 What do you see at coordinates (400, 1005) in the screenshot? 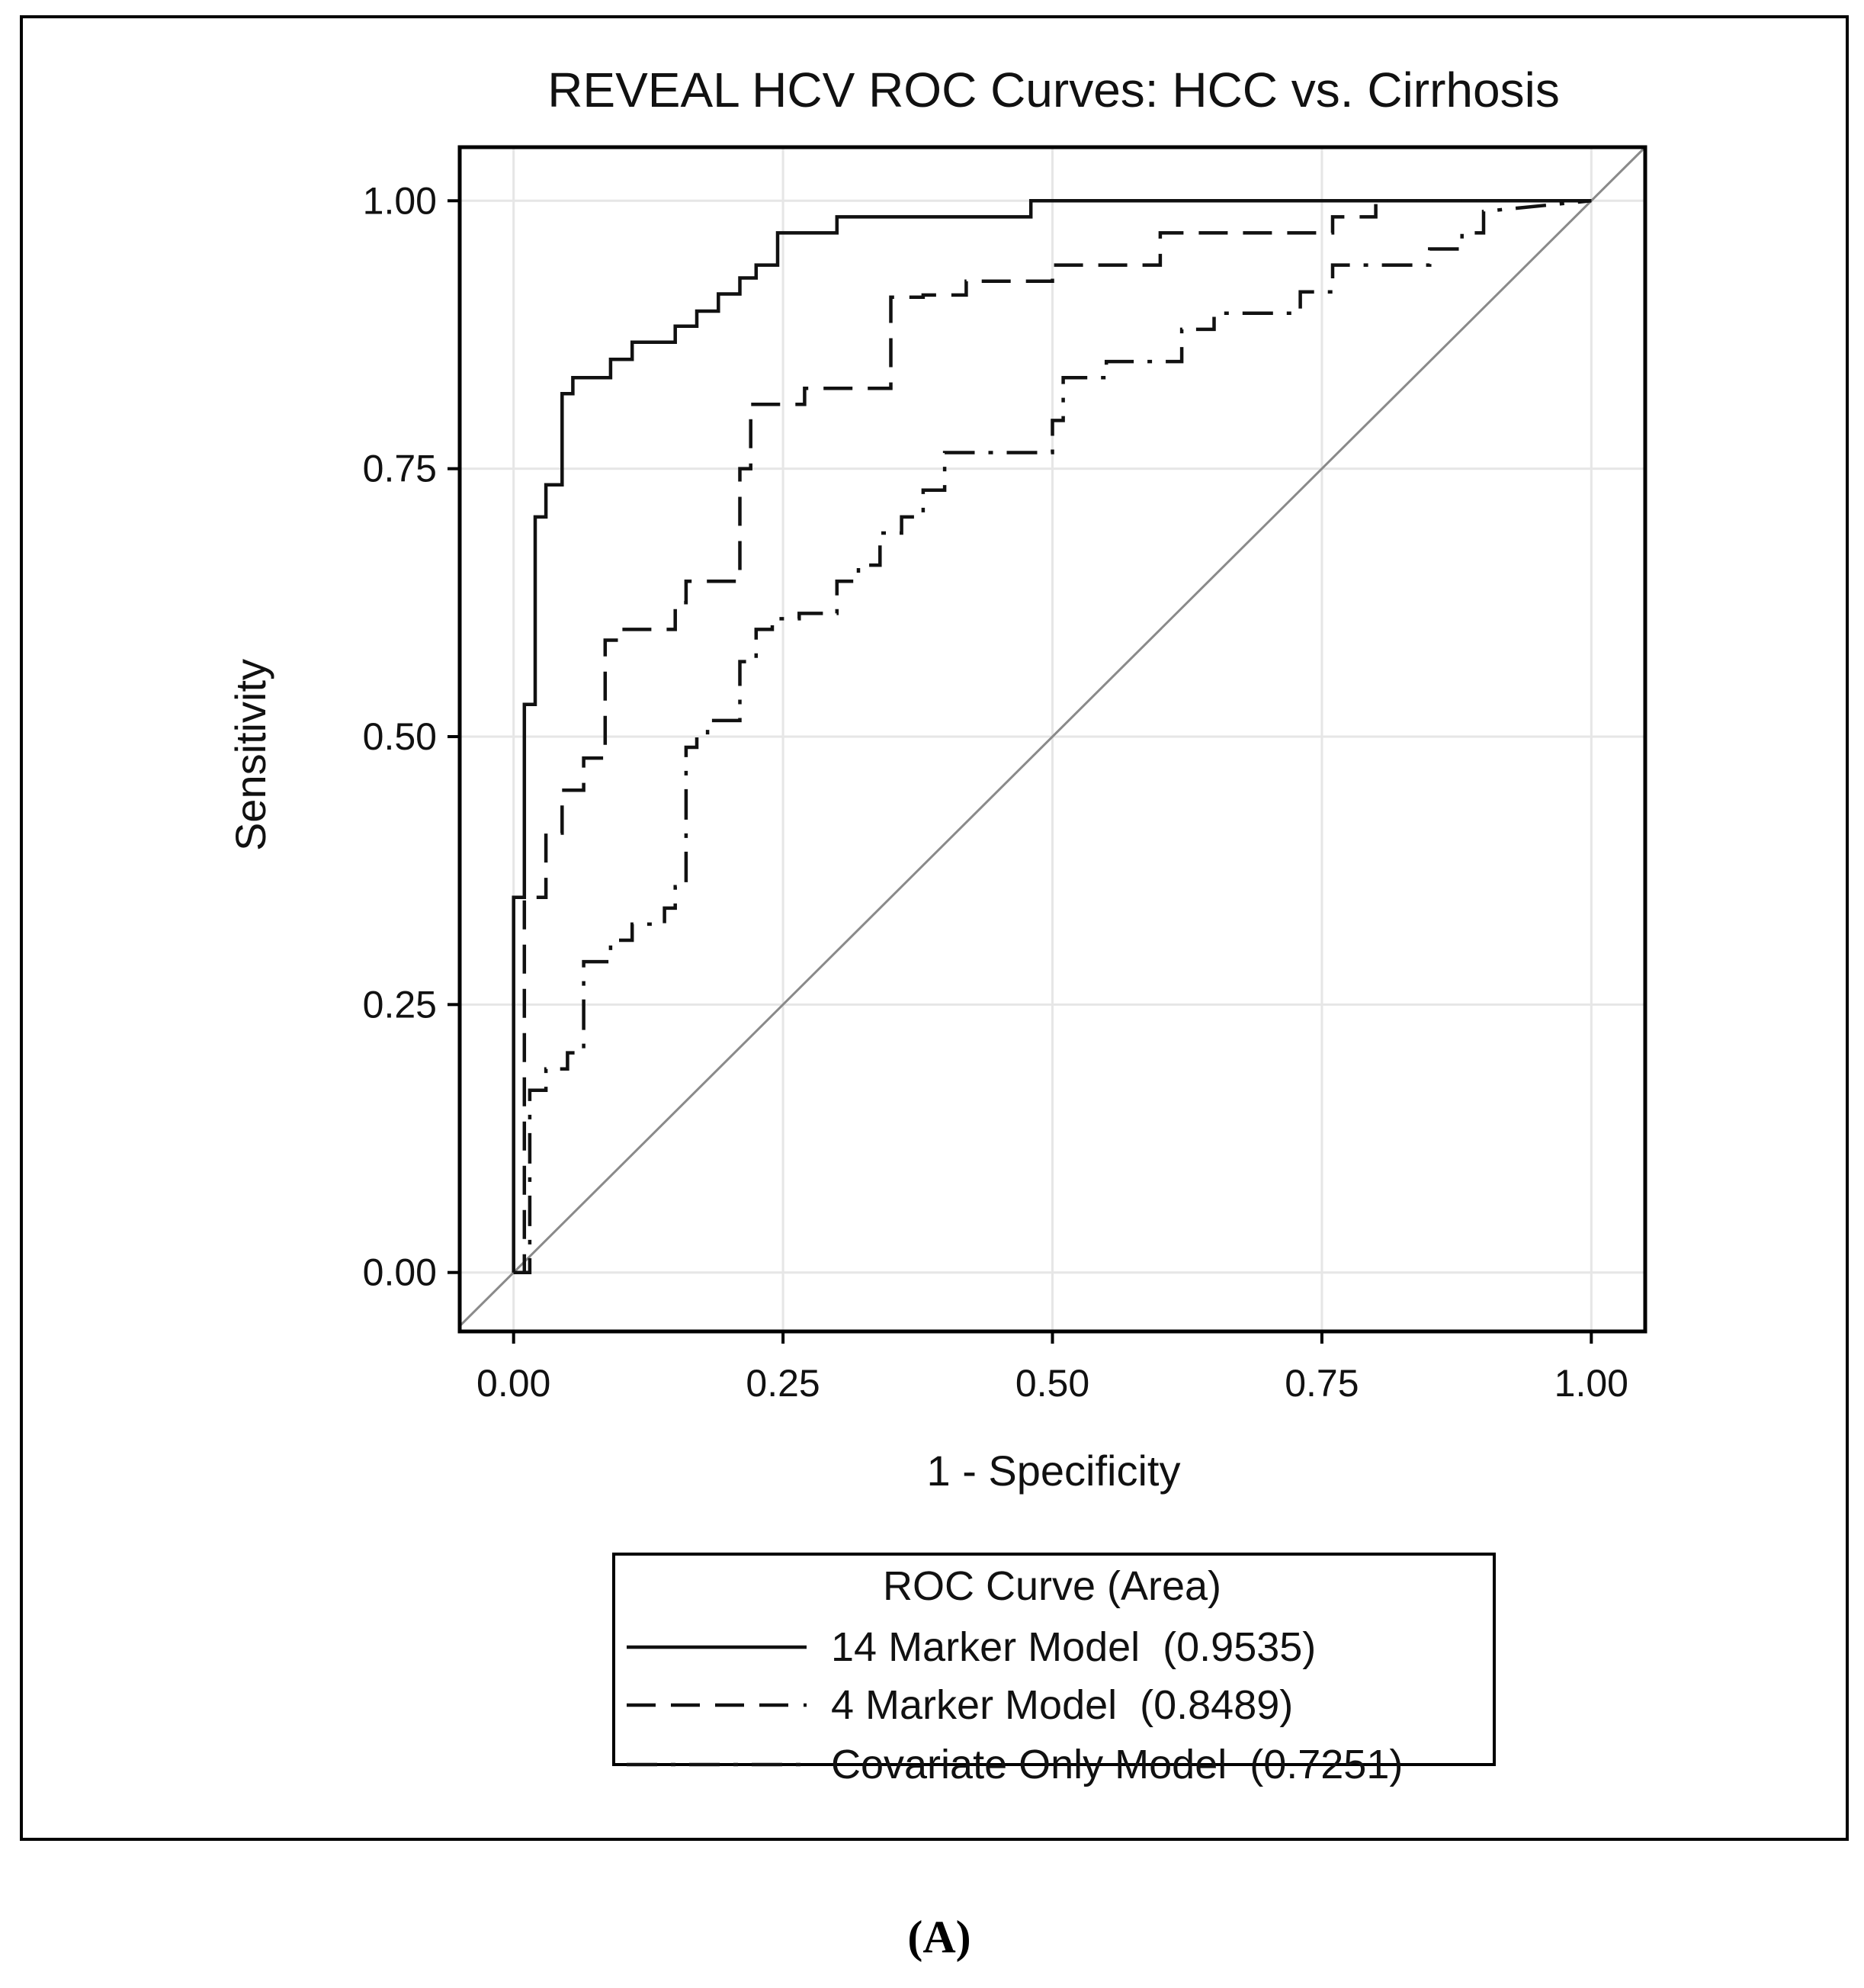
I see `y-tick-label-1: 0.25` at bounding box center [400, 1005].